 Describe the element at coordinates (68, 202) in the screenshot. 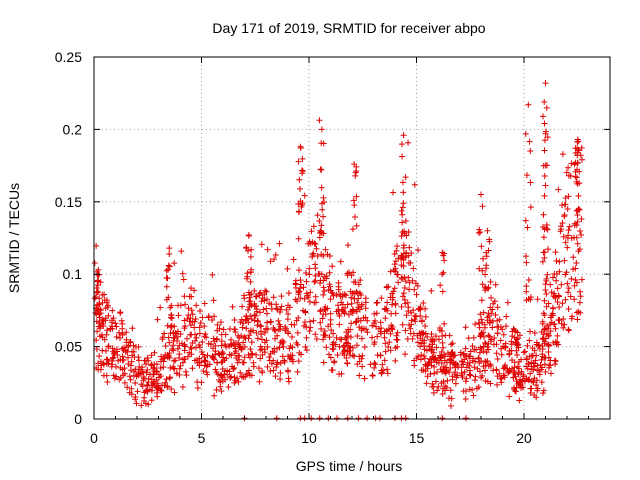

I see `y-tick-label: 0.15` at that location.